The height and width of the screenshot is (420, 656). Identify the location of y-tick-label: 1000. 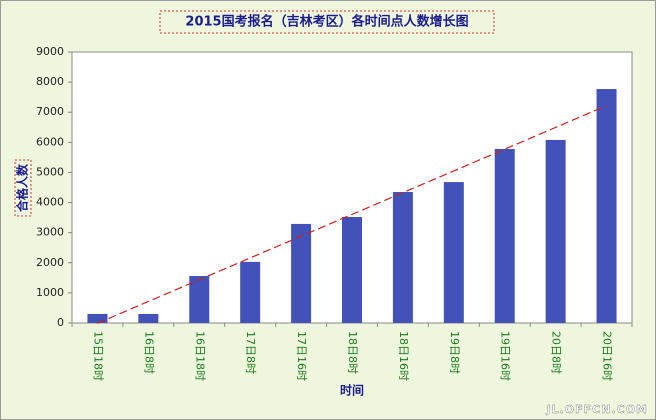
(50, 292).